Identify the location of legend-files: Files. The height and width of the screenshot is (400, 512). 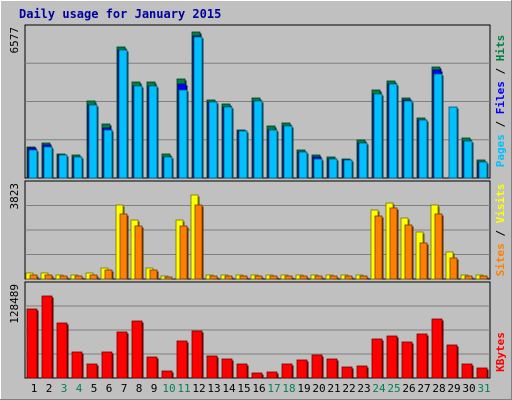
(500, 97).